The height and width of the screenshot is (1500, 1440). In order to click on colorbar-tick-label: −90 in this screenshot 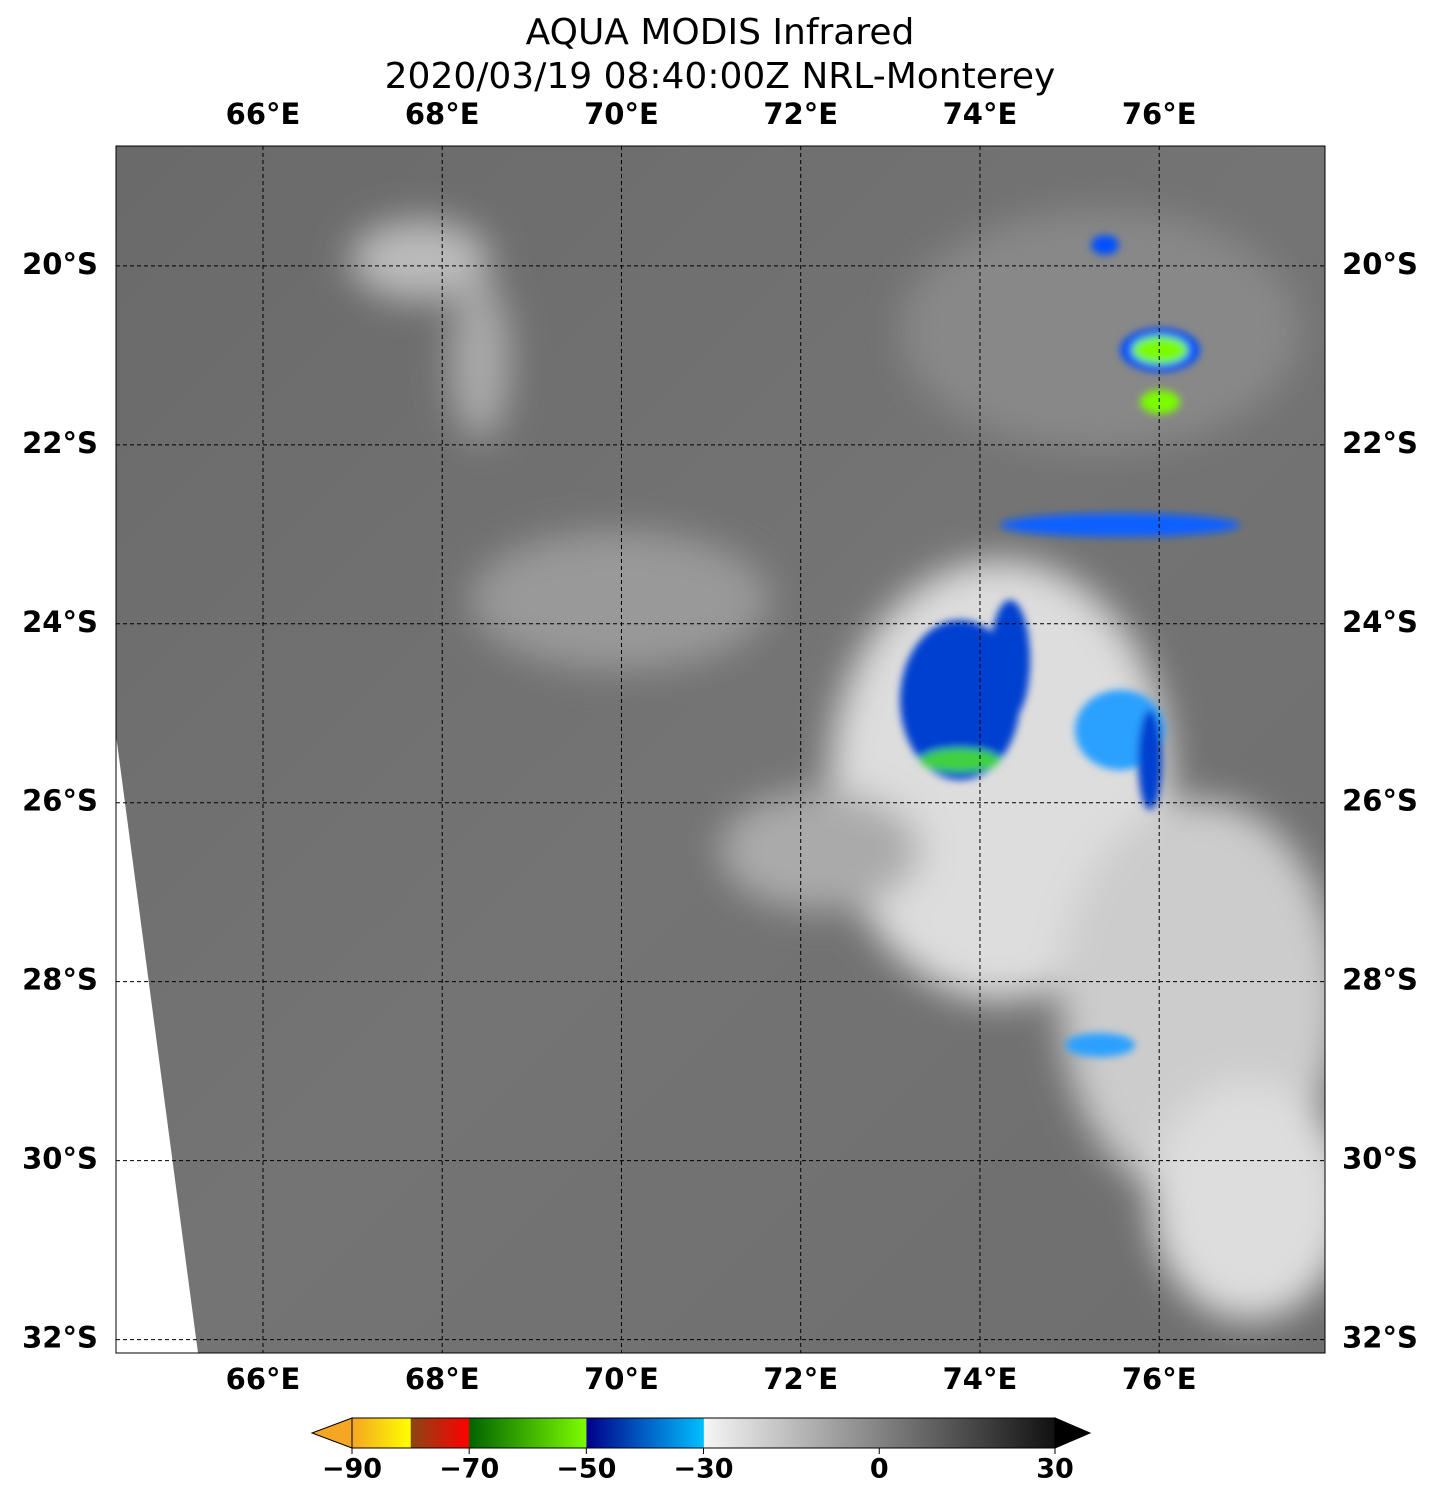, I will do `click(352, 1469)`.